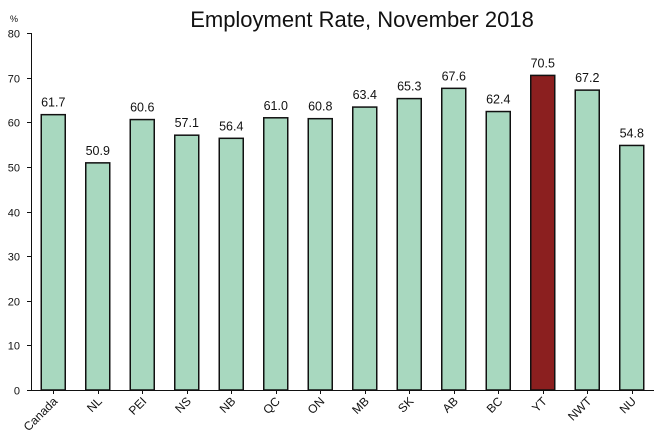 The width and height of the screenshot is (657, 444). Describe the element at coordinates (628, 405) in the screenshot. I see `category-label-nu: NU` at that location.